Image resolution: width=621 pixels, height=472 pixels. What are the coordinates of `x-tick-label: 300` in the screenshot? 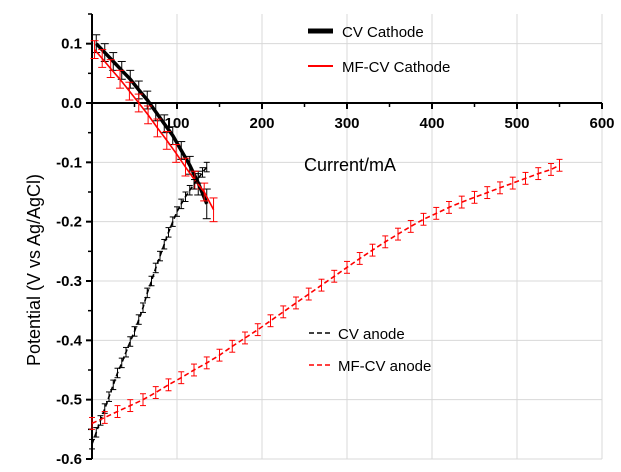 It's located at (346, 123).